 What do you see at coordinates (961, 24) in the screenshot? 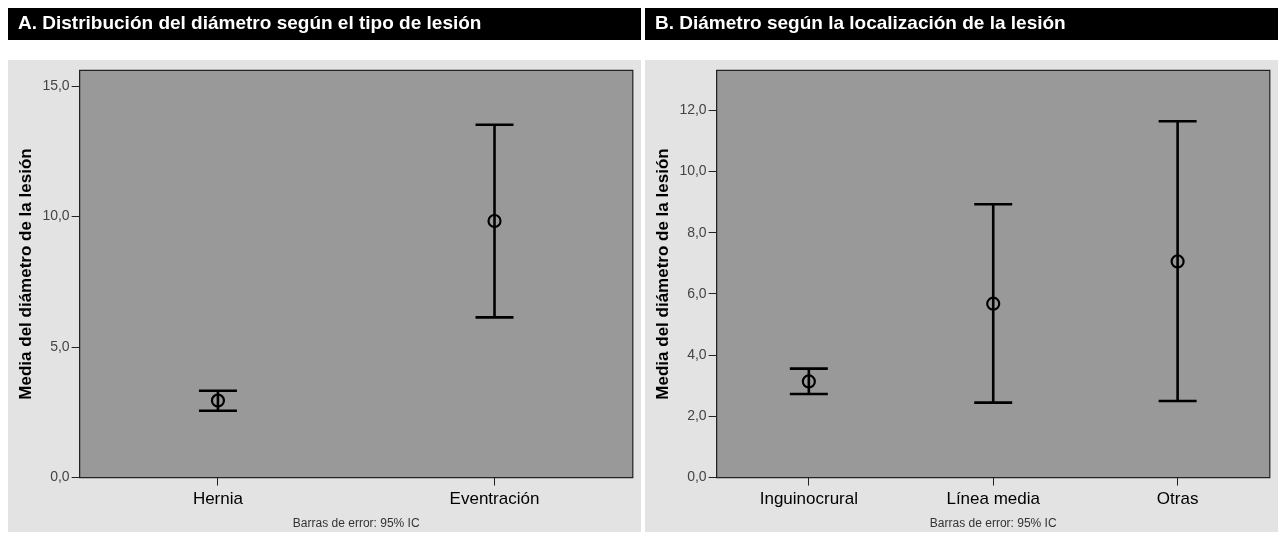
I see `chart-title: B. Diámetro según la localización de la lesión` at bounding box center [961, 24].